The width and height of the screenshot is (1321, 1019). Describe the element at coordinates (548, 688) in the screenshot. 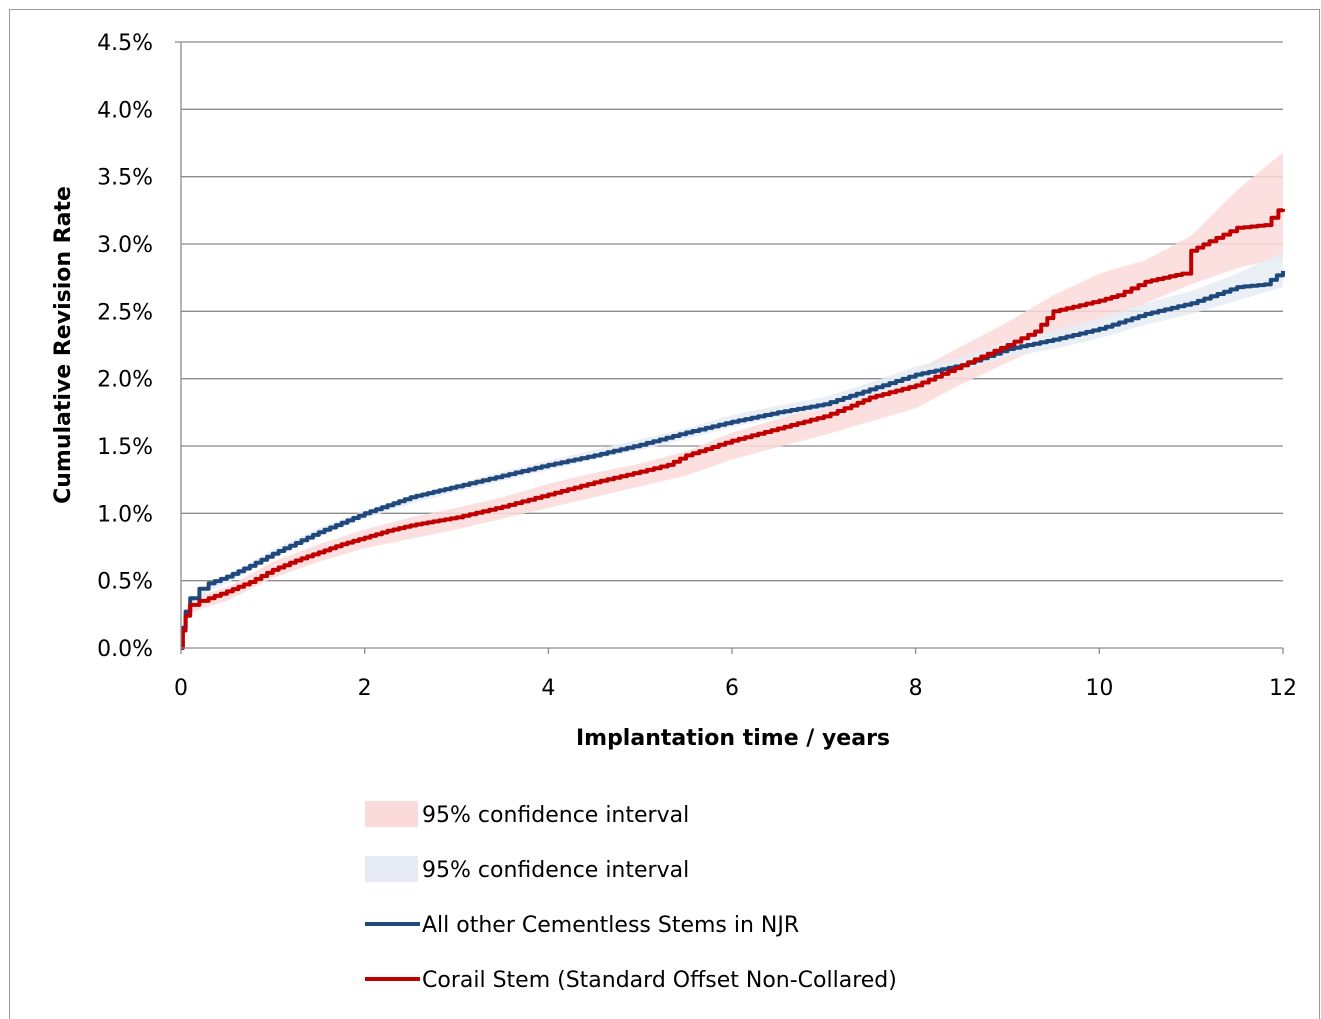

I see `x-tick-label: 4` at that location.